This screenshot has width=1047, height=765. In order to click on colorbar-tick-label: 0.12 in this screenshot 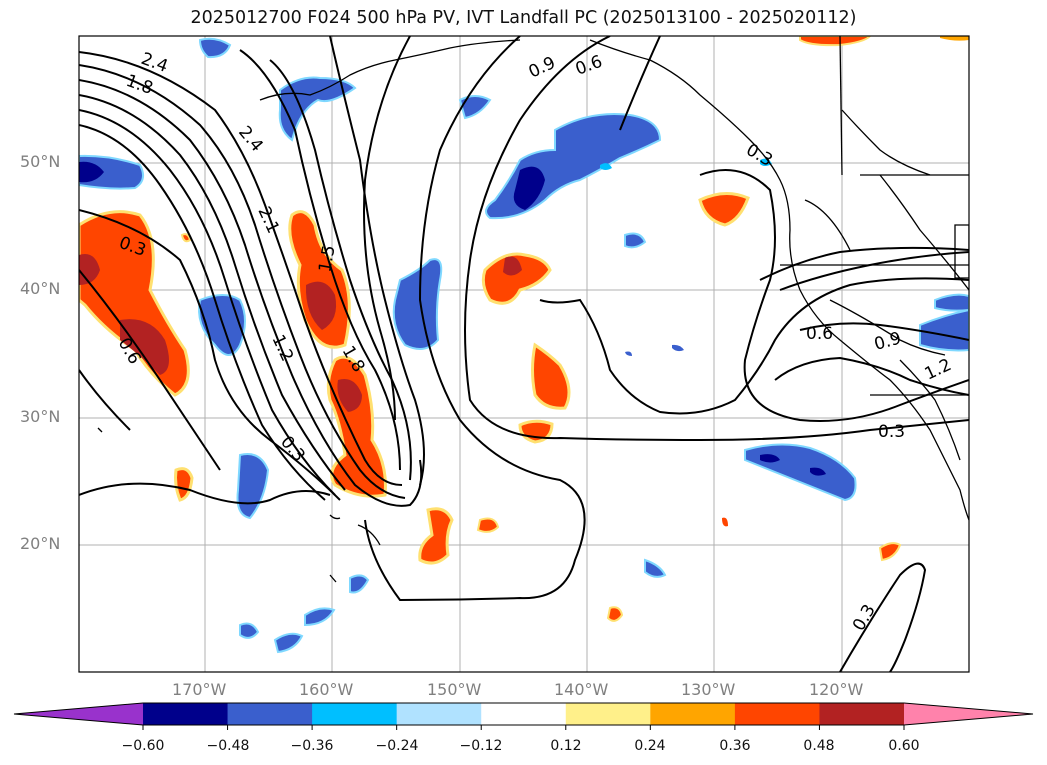, I will do `click(566, 746)`.